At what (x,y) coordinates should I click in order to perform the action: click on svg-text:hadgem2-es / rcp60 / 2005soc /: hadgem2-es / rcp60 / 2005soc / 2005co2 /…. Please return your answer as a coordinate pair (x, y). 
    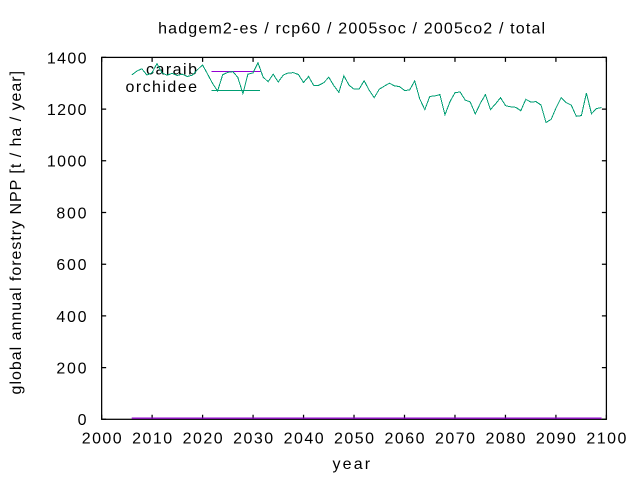
    Looking at the image, I should click on (351, 28).